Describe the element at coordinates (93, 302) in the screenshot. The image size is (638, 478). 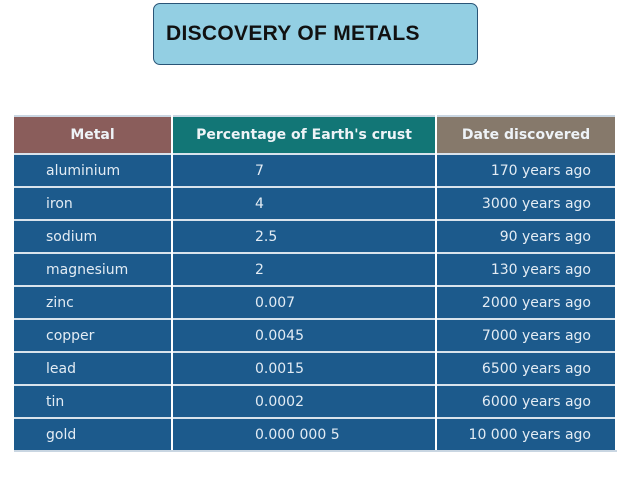
I see `table-cell: zinc` at that location.